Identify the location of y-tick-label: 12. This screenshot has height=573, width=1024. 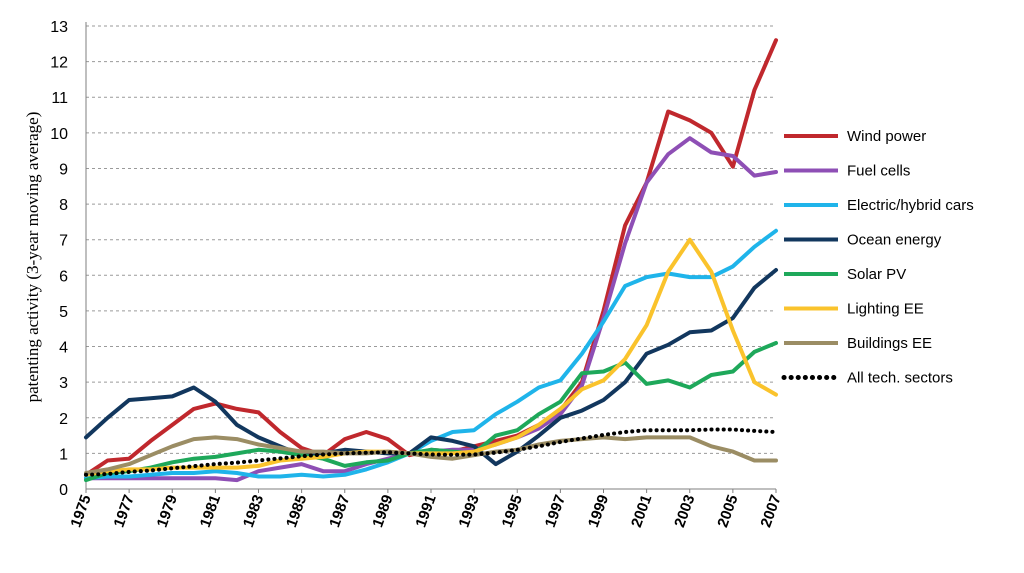
(59, 63).